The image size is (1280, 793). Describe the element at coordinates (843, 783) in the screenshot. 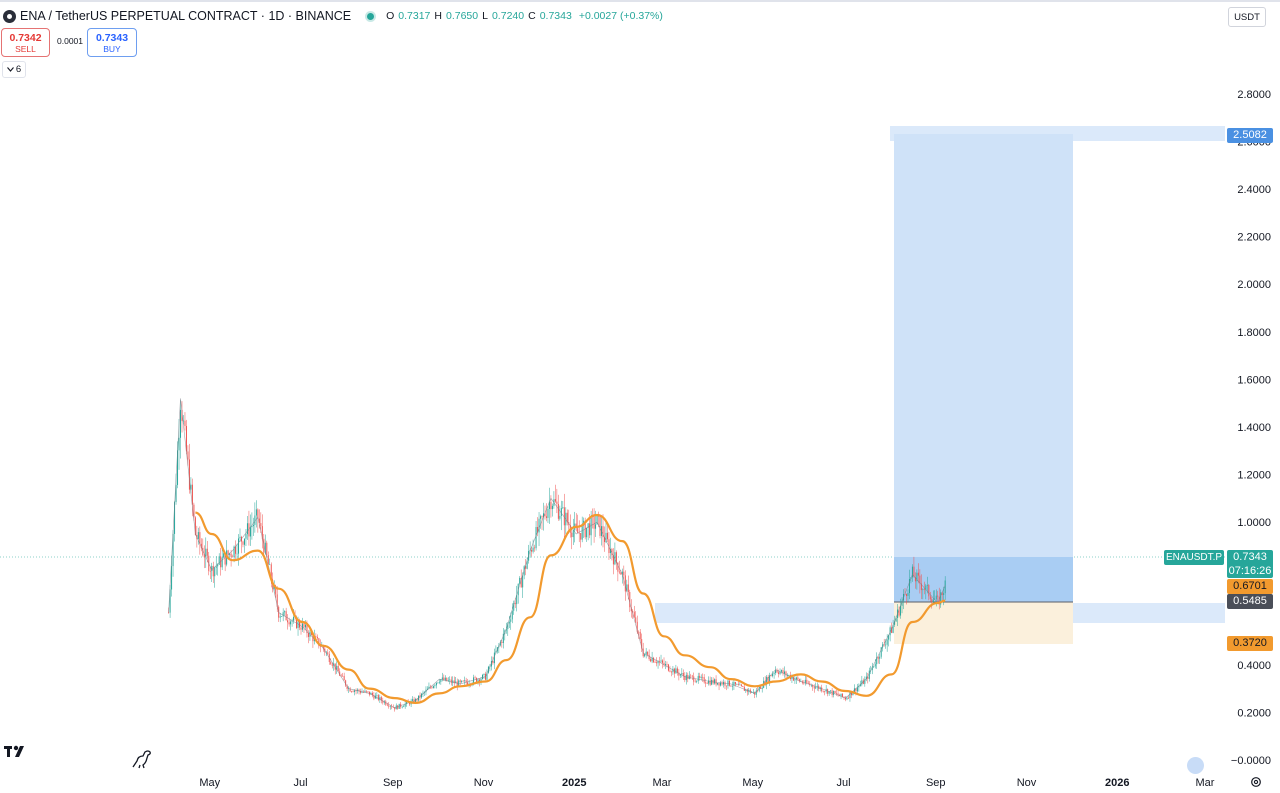

I see `x-tick-label: Jul` at that location.